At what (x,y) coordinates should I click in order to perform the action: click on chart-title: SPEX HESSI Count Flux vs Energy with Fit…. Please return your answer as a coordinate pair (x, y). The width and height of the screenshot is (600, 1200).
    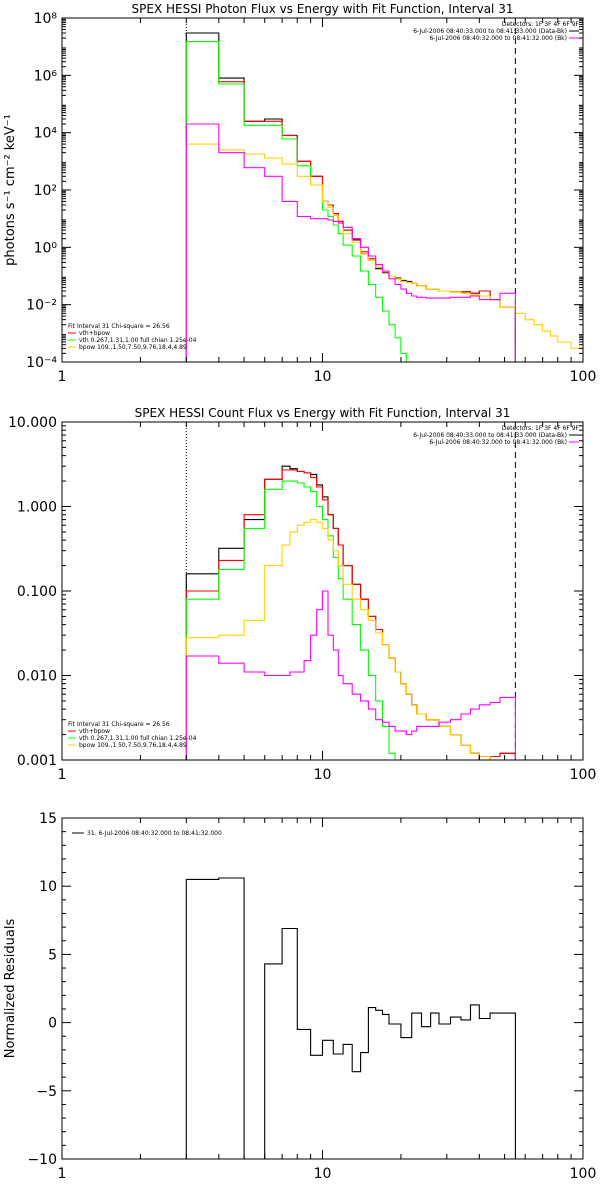
    Looking at the image, I should click on (323, 413).